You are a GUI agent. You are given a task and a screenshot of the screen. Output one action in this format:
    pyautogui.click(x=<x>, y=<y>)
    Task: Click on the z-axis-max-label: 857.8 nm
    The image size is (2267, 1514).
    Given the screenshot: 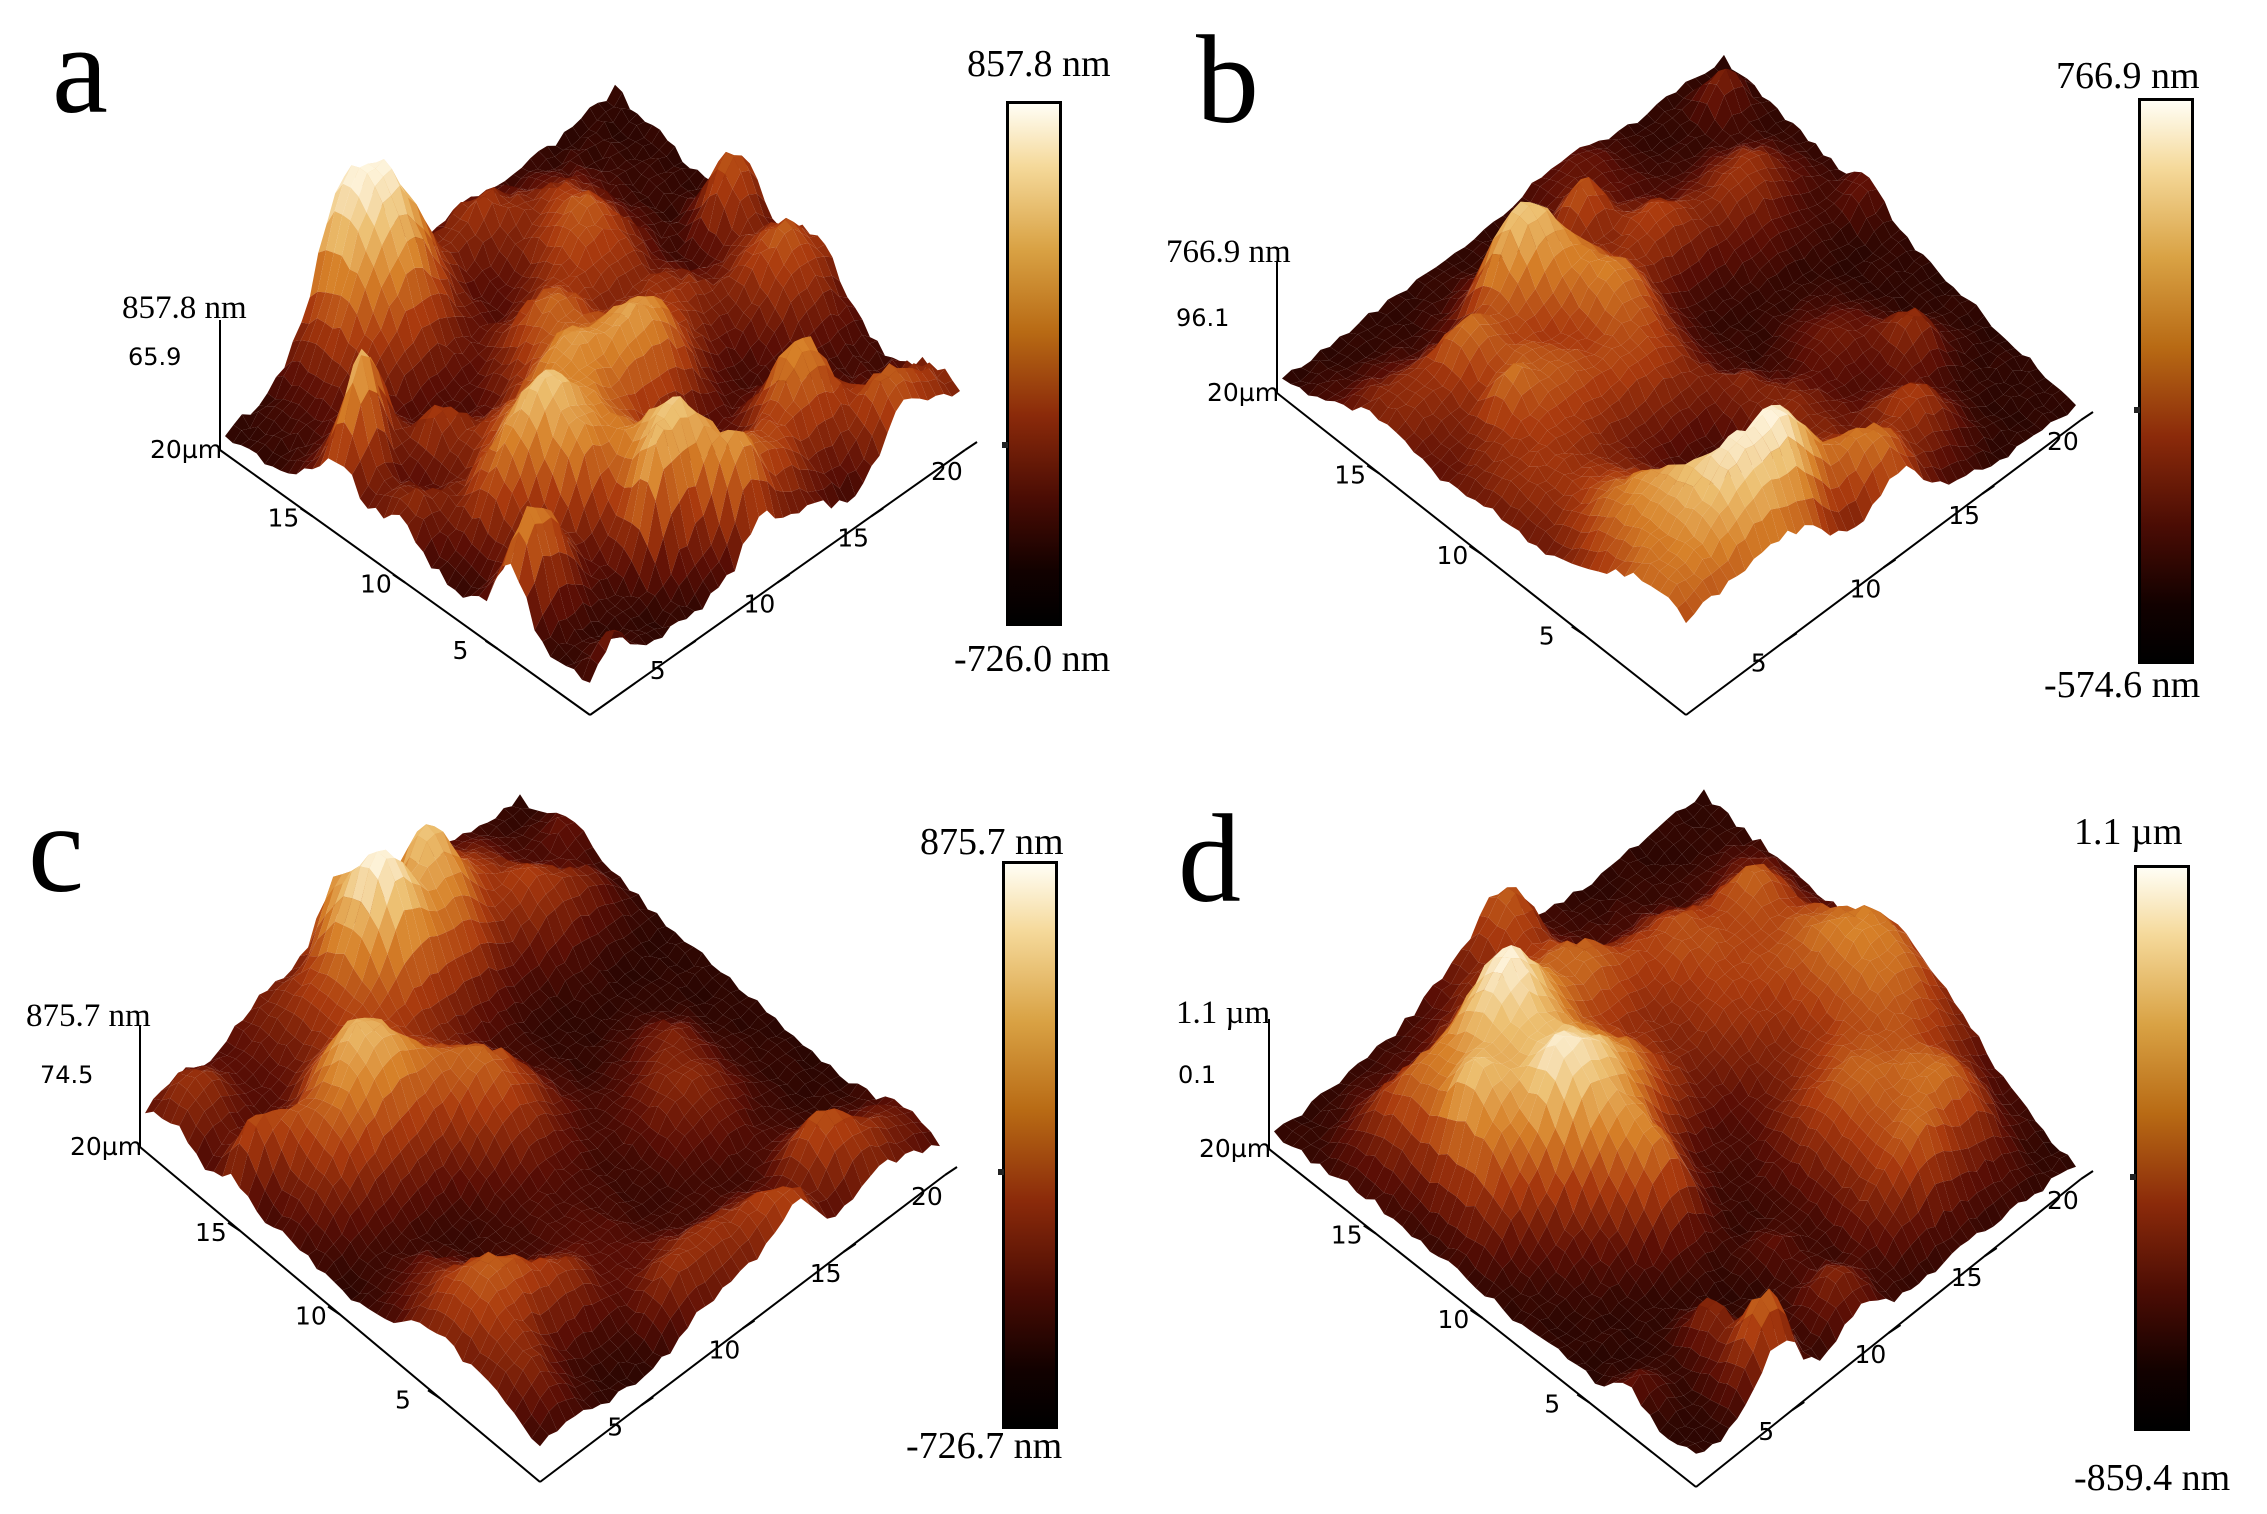 What is the action you would take?
    pyautogui.click(x=184, y=308)
    